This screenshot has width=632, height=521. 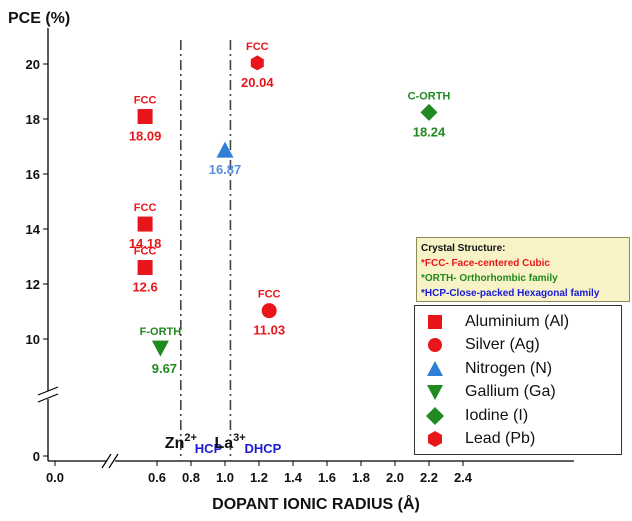 What do you see at coordinates (161, 332) in the screenshot?
I see `structure-label: F-ORTH` at bounding box center [161, 332].